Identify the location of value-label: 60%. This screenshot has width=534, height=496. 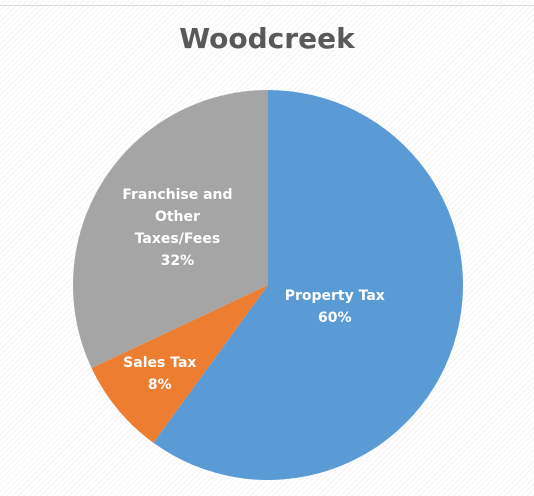
(334, 317).